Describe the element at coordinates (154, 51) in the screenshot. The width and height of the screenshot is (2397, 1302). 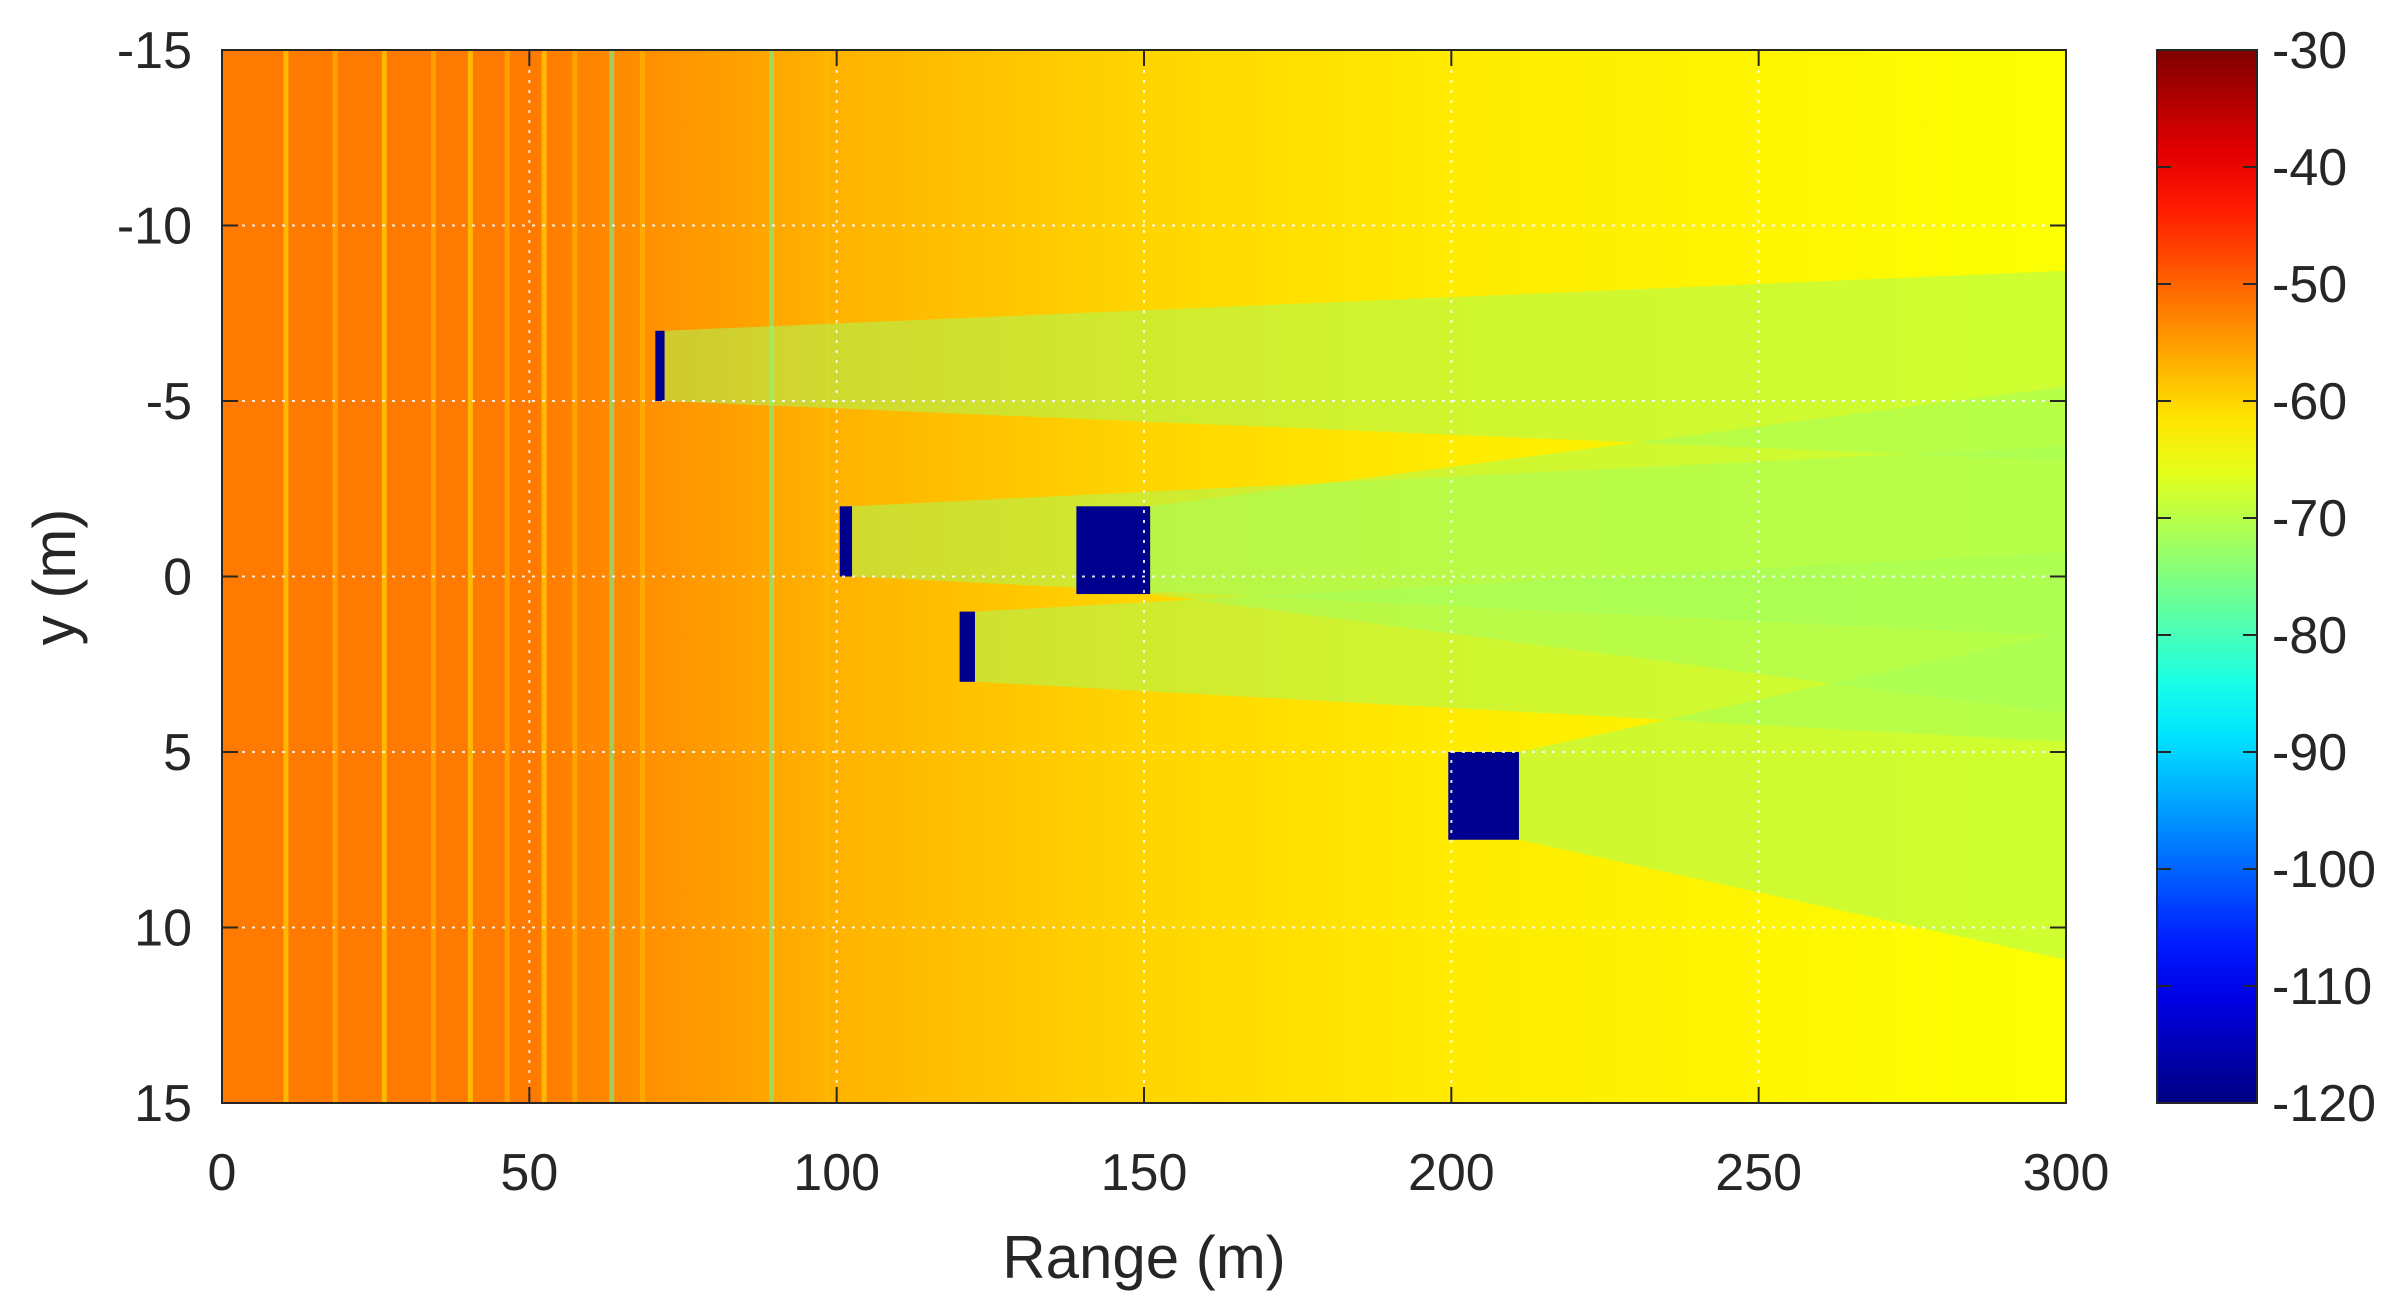
I see `y-tick-label: -15` at that location.